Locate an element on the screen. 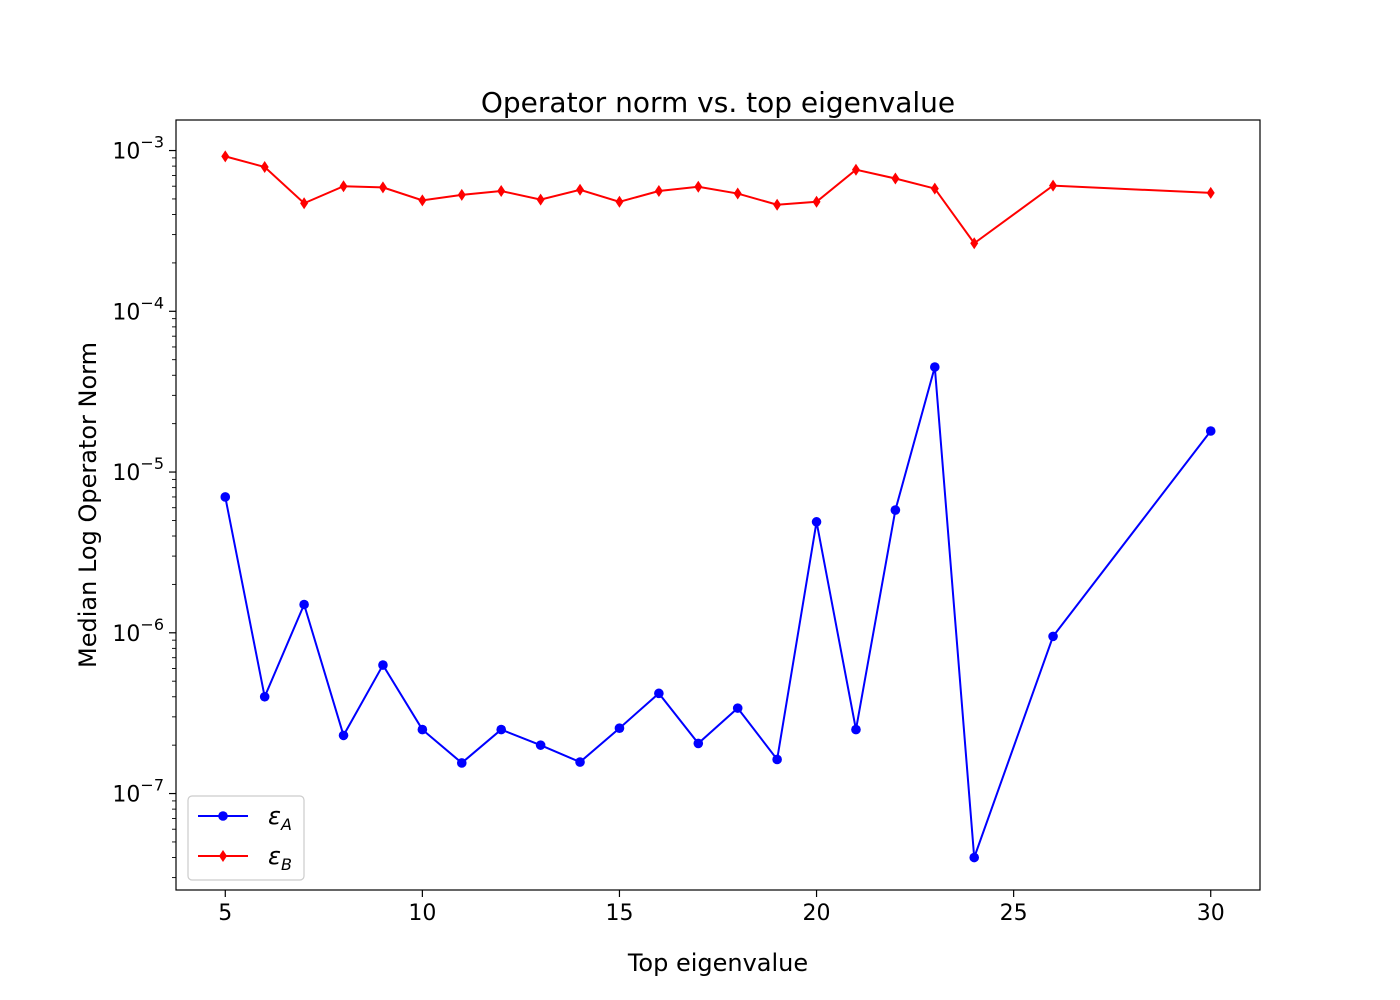 The height and width of the screenshot is (1000, 1400). legend-subscript: B is located at coordinates (286, 864).